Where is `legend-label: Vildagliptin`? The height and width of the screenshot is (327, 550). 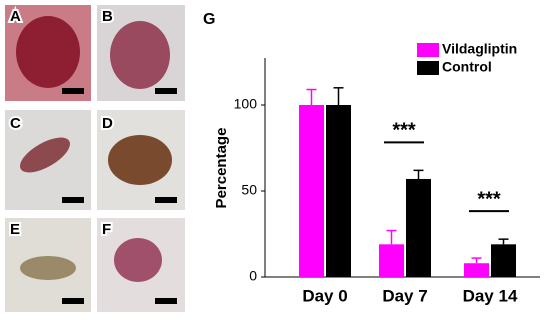 legend-label: Vildagliptin is located at coordinates (479, 49).